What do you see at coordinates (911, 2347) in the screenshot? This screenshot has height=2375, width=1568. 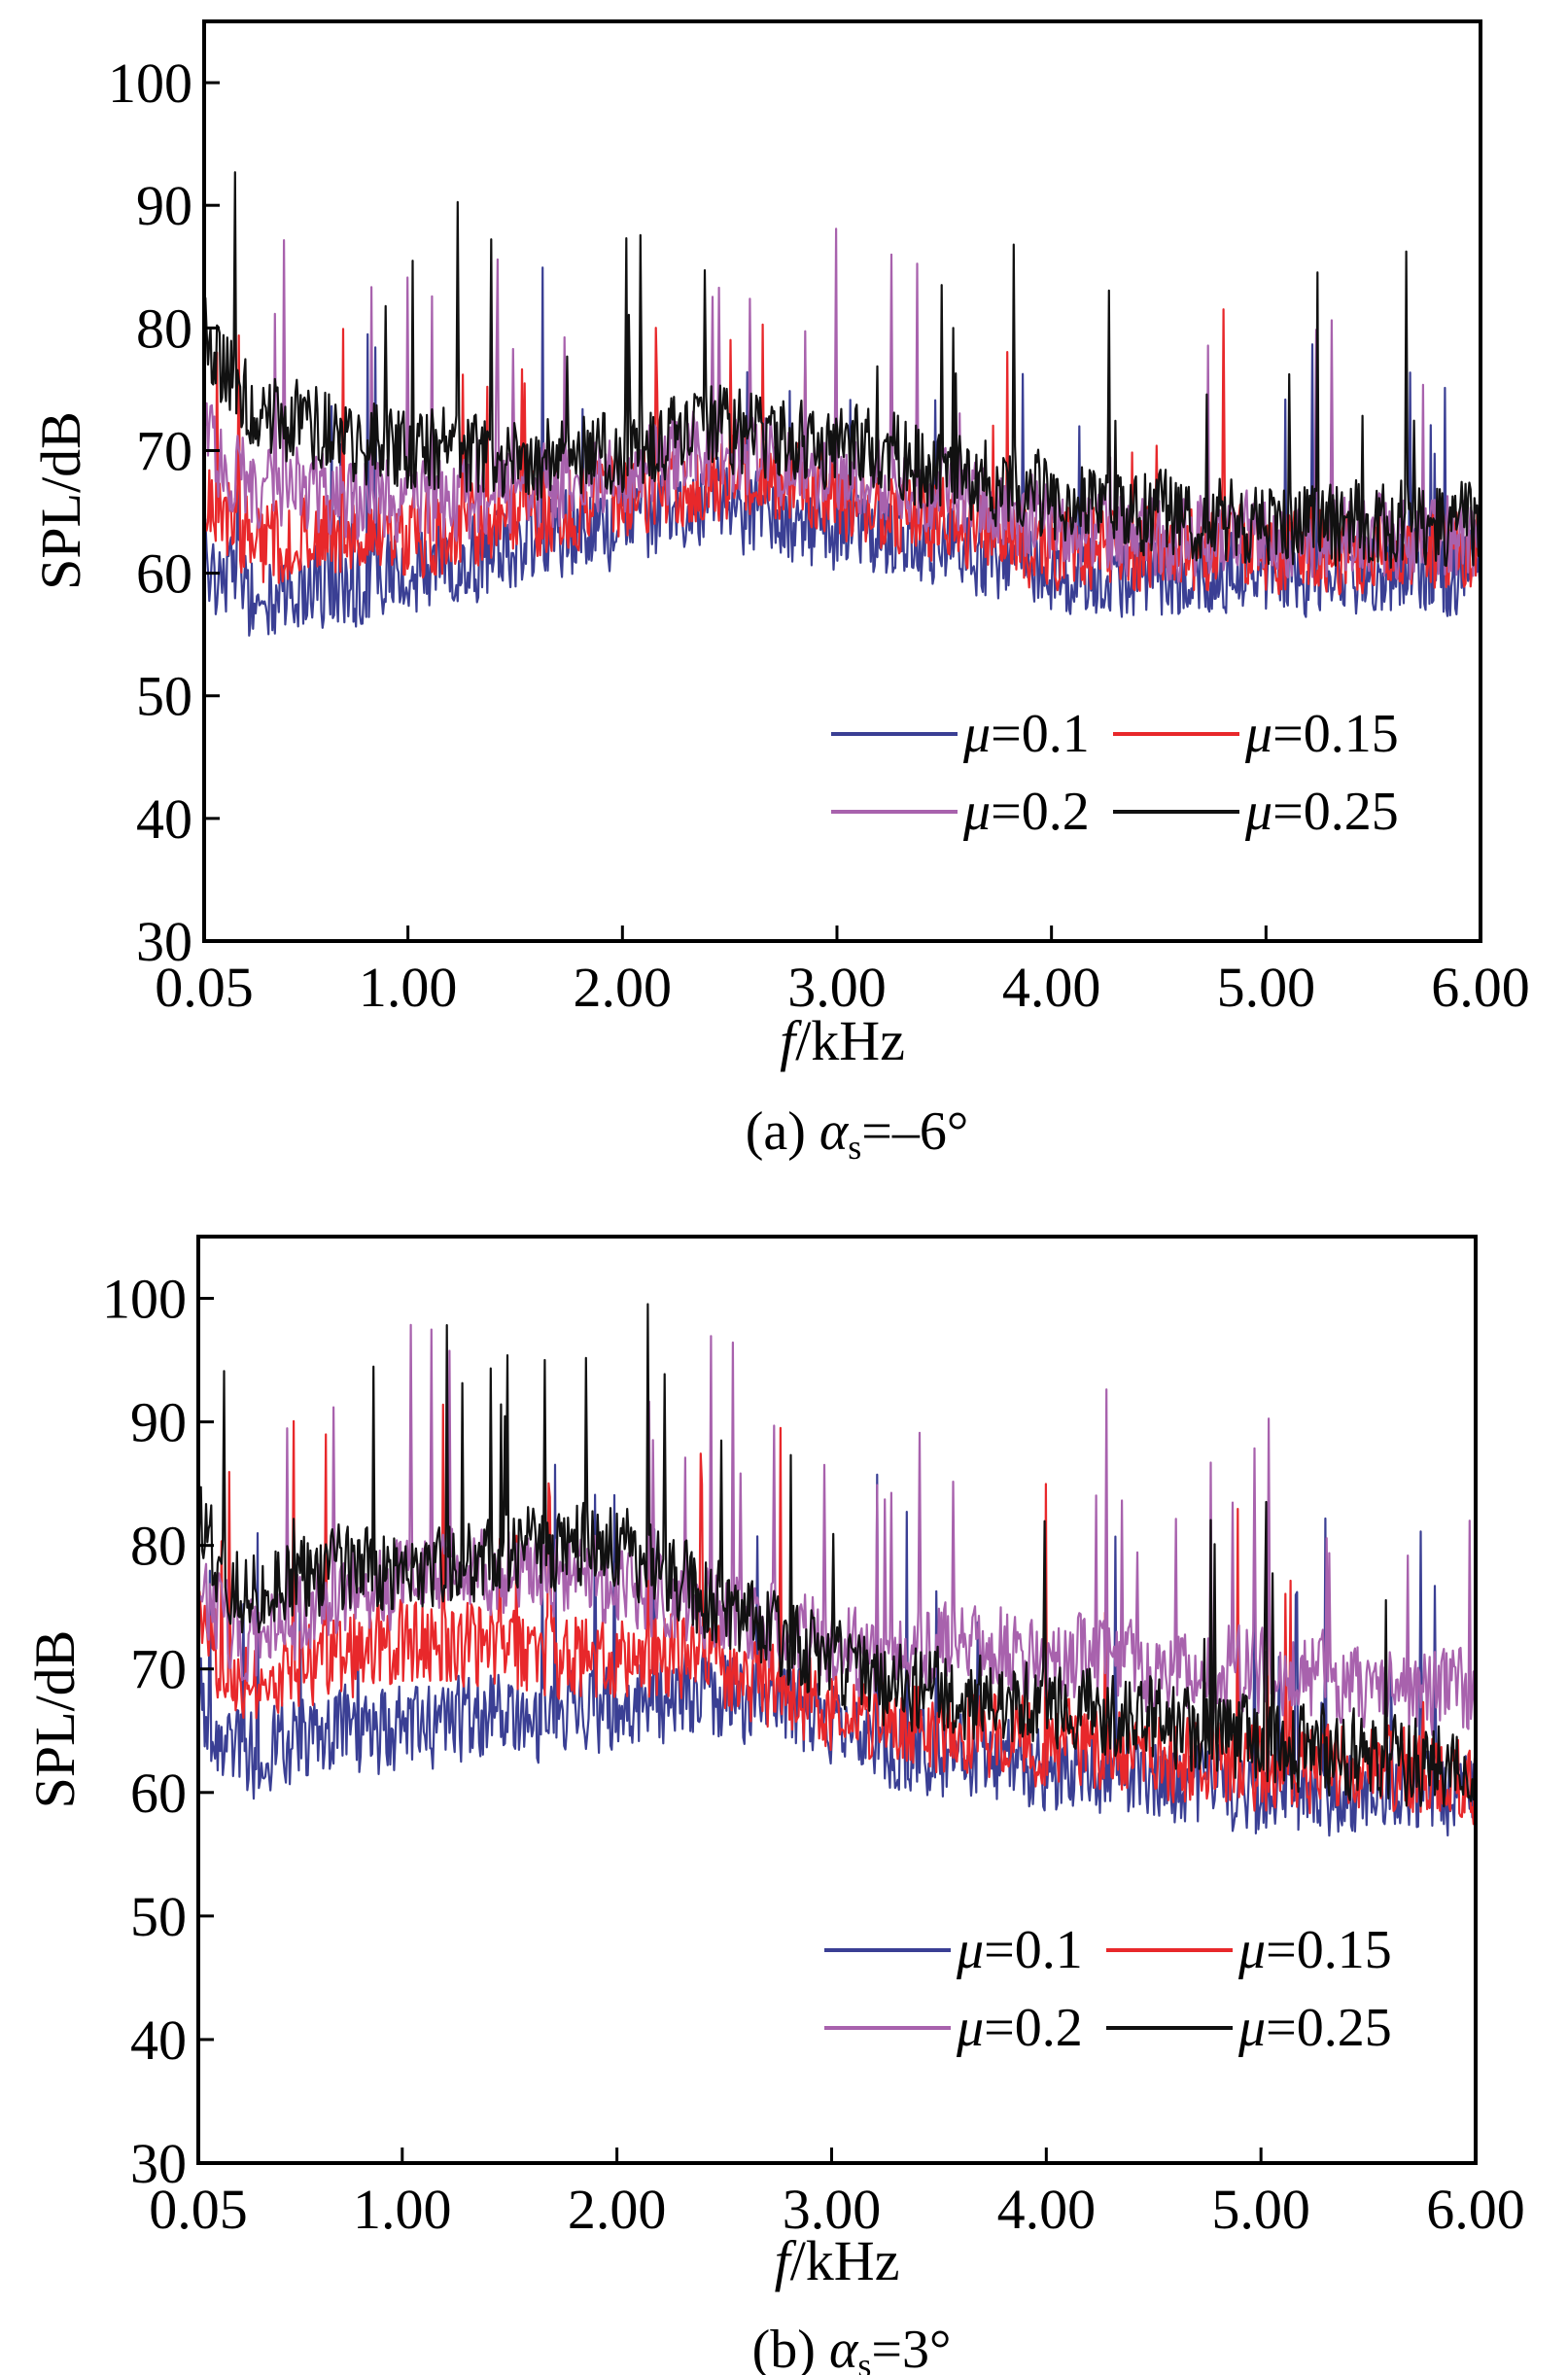 I see `caption-suffix: =3°` at bounding box center [911, 2347].